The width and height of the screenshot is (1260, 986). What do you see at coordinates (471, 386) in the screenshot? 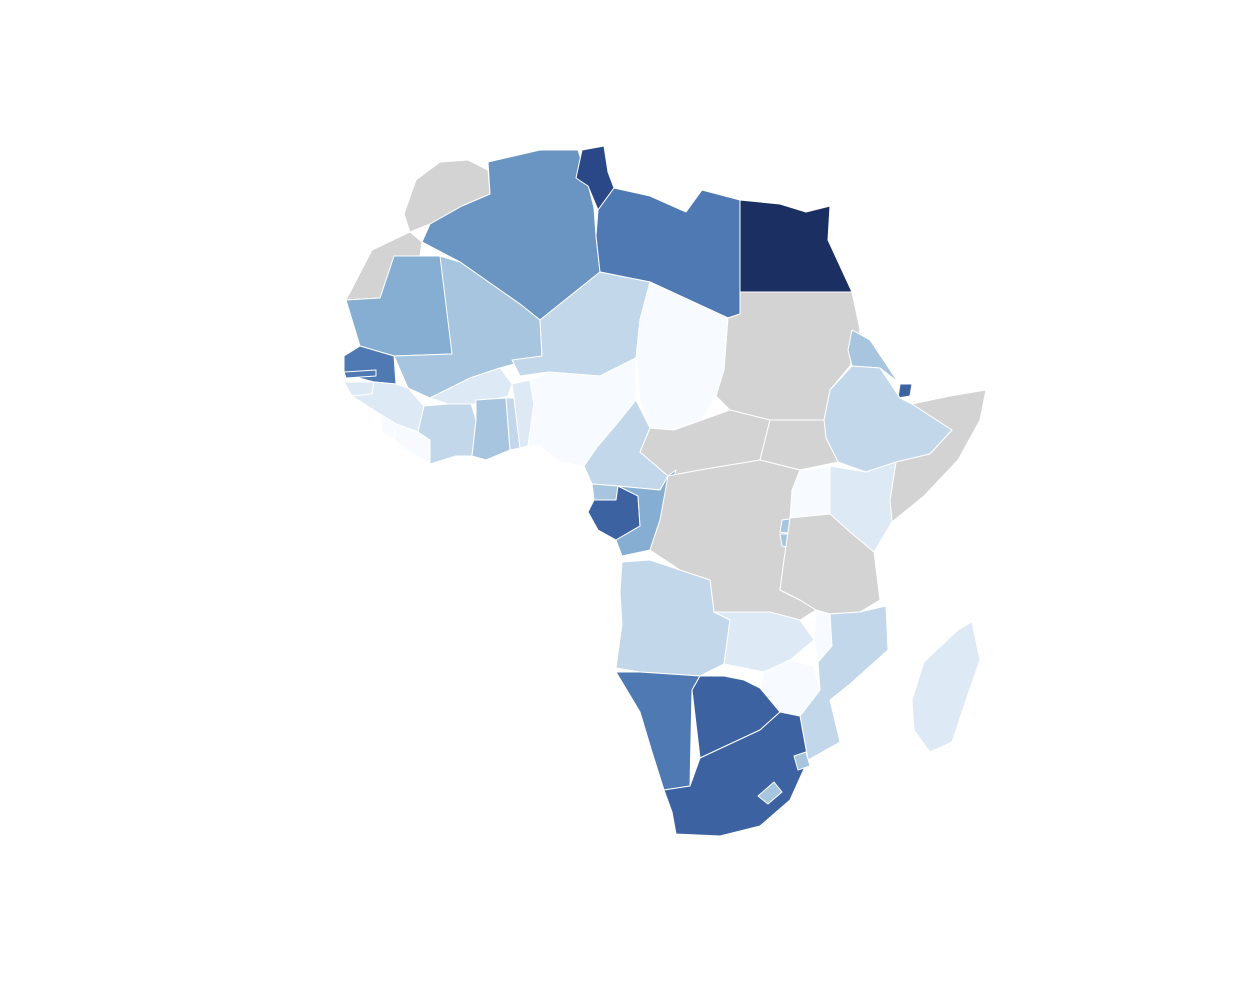
I see `country-burkina-faso` at bounding box center [471, 386].